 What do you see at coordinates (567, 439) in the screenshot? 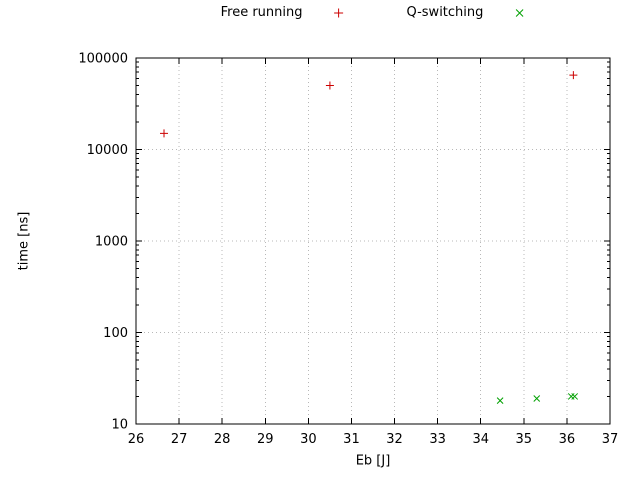
I see `x-tick-label: 36` at bounding box center [567, 439].